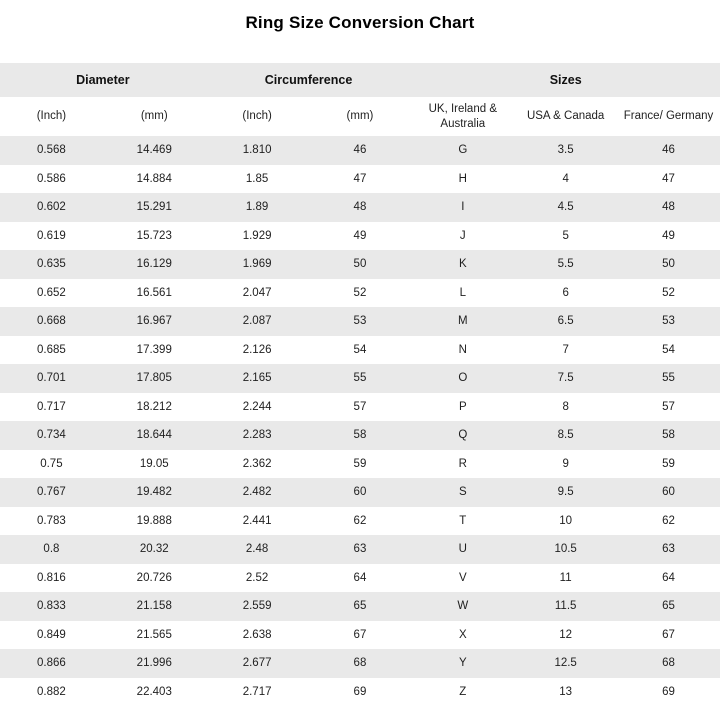 The width and height of the screenshot is (720, 720). Describe the element at coordinates (565, 406) in the screenshot. I see `table-cell: 8` at that location.